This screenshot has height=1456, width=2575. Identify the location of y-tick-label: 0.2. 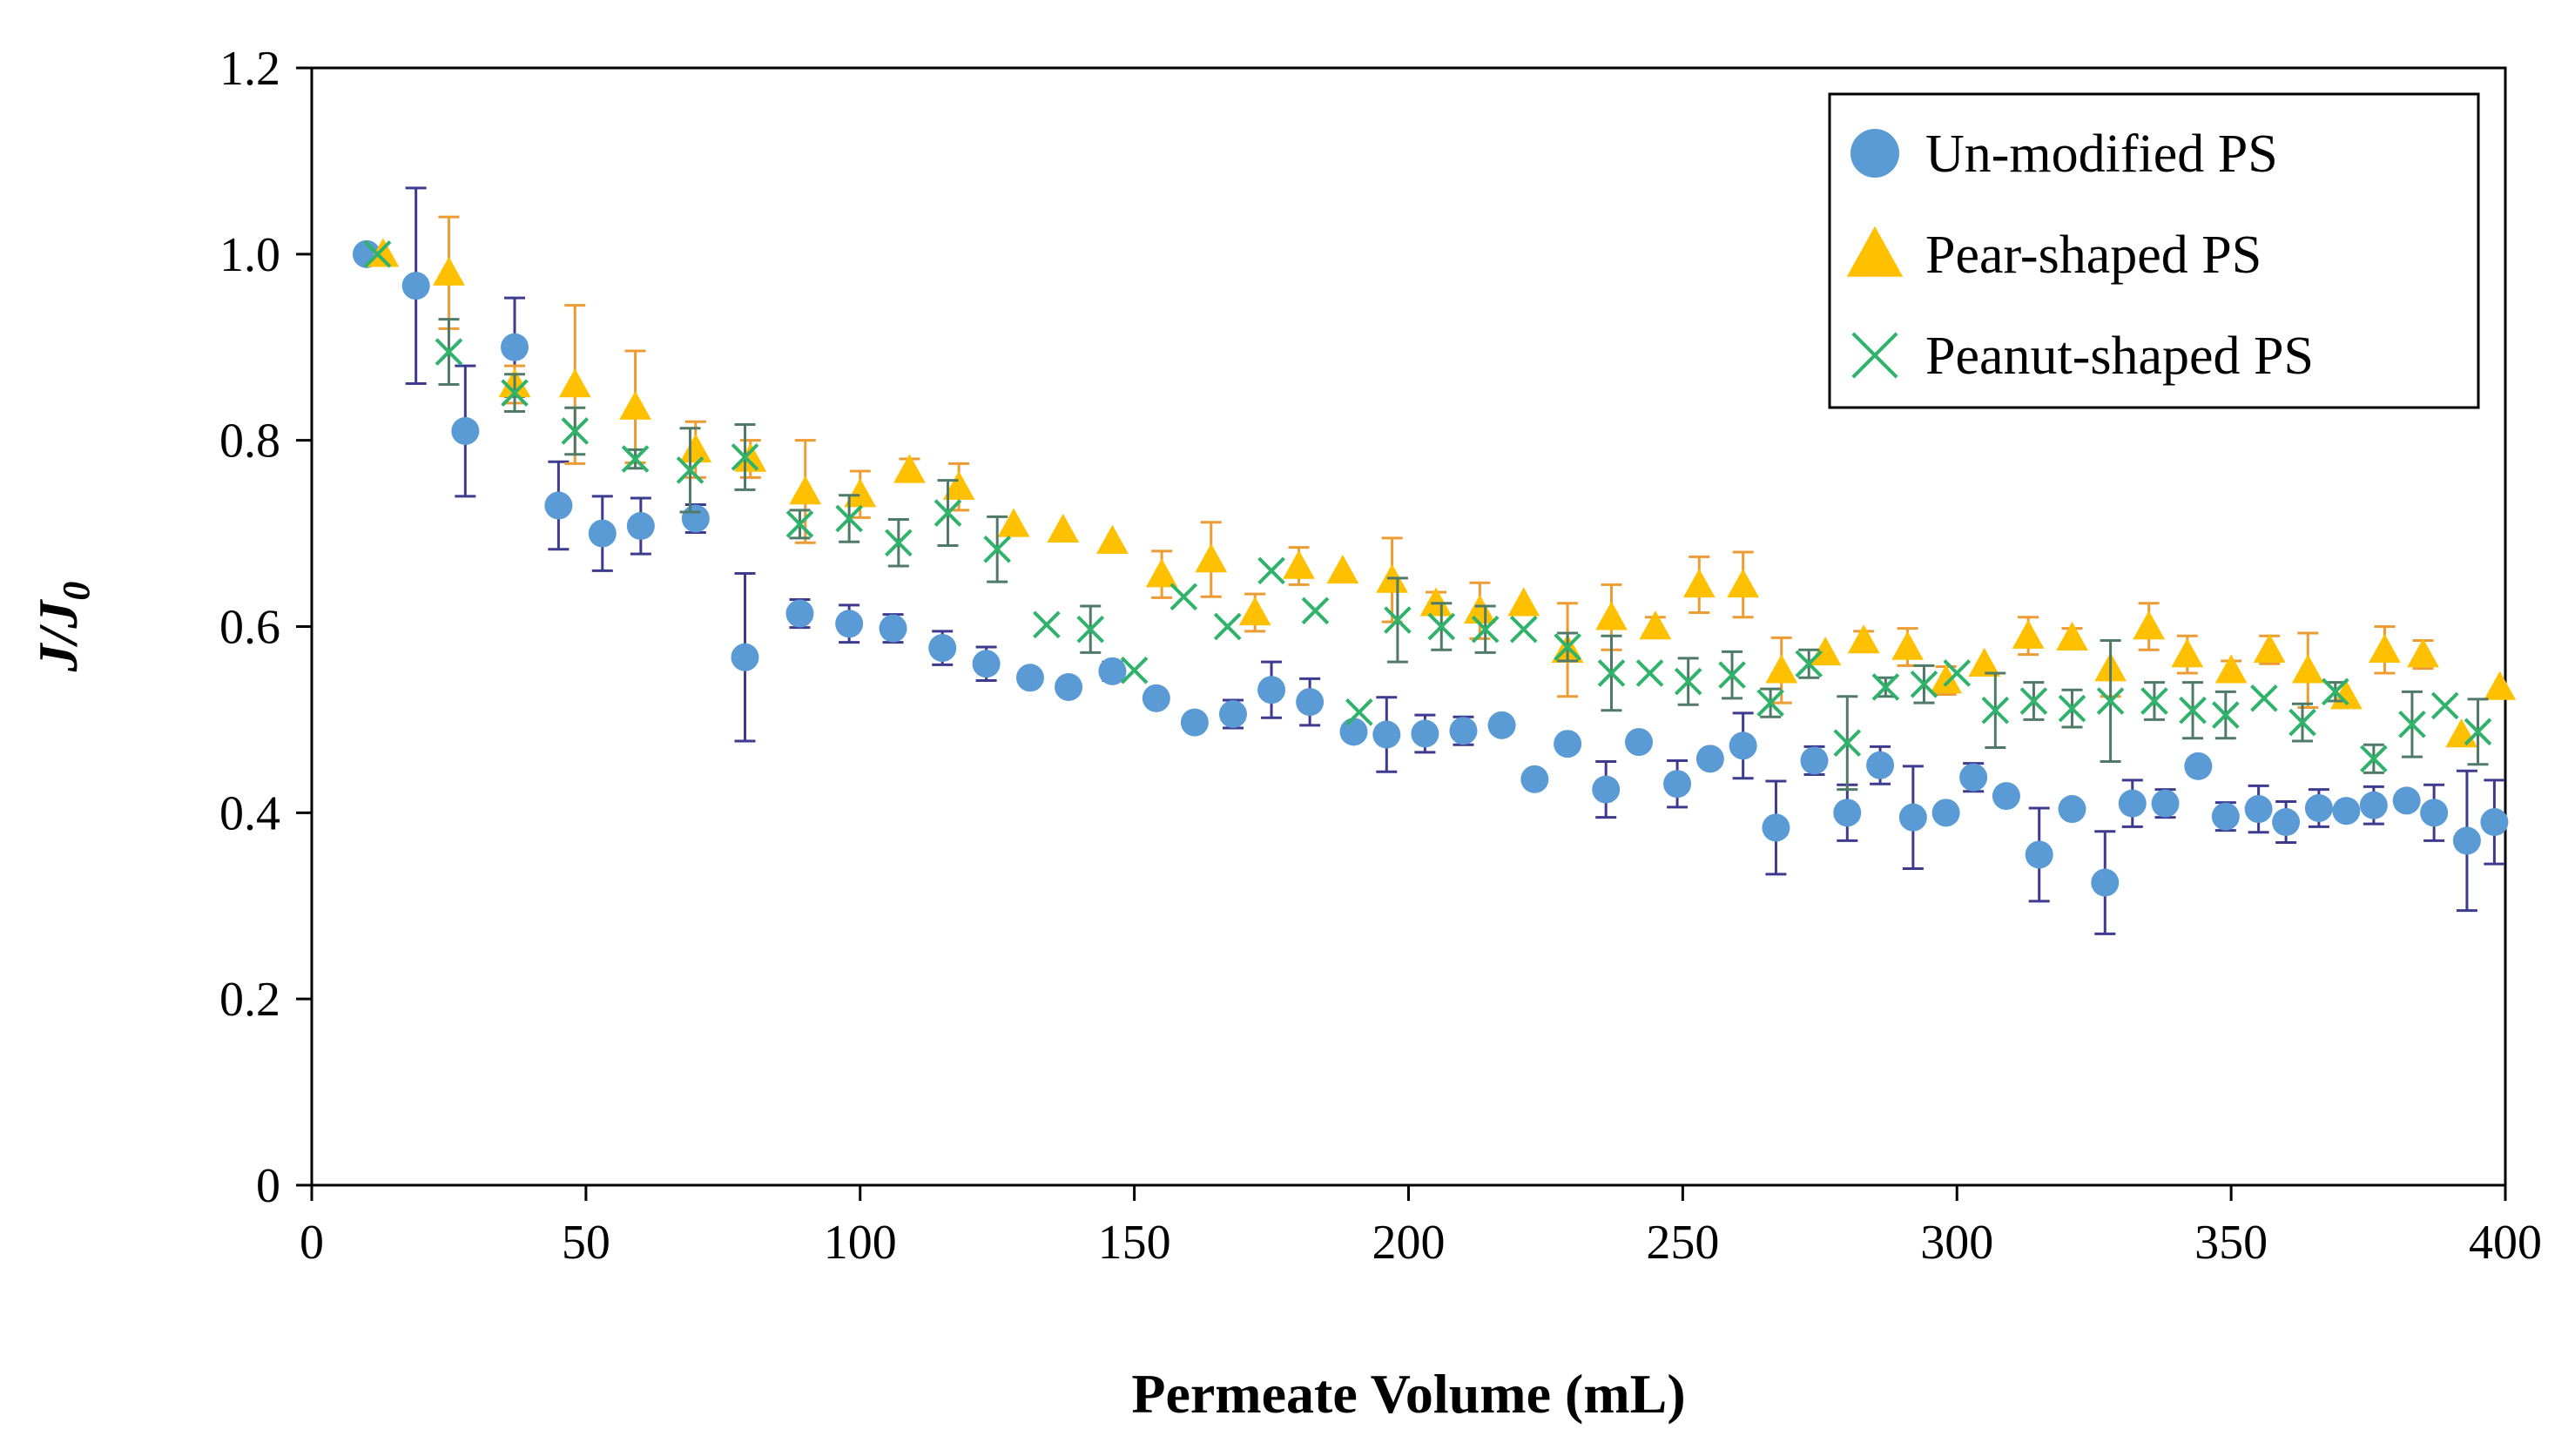
(250, 1000).